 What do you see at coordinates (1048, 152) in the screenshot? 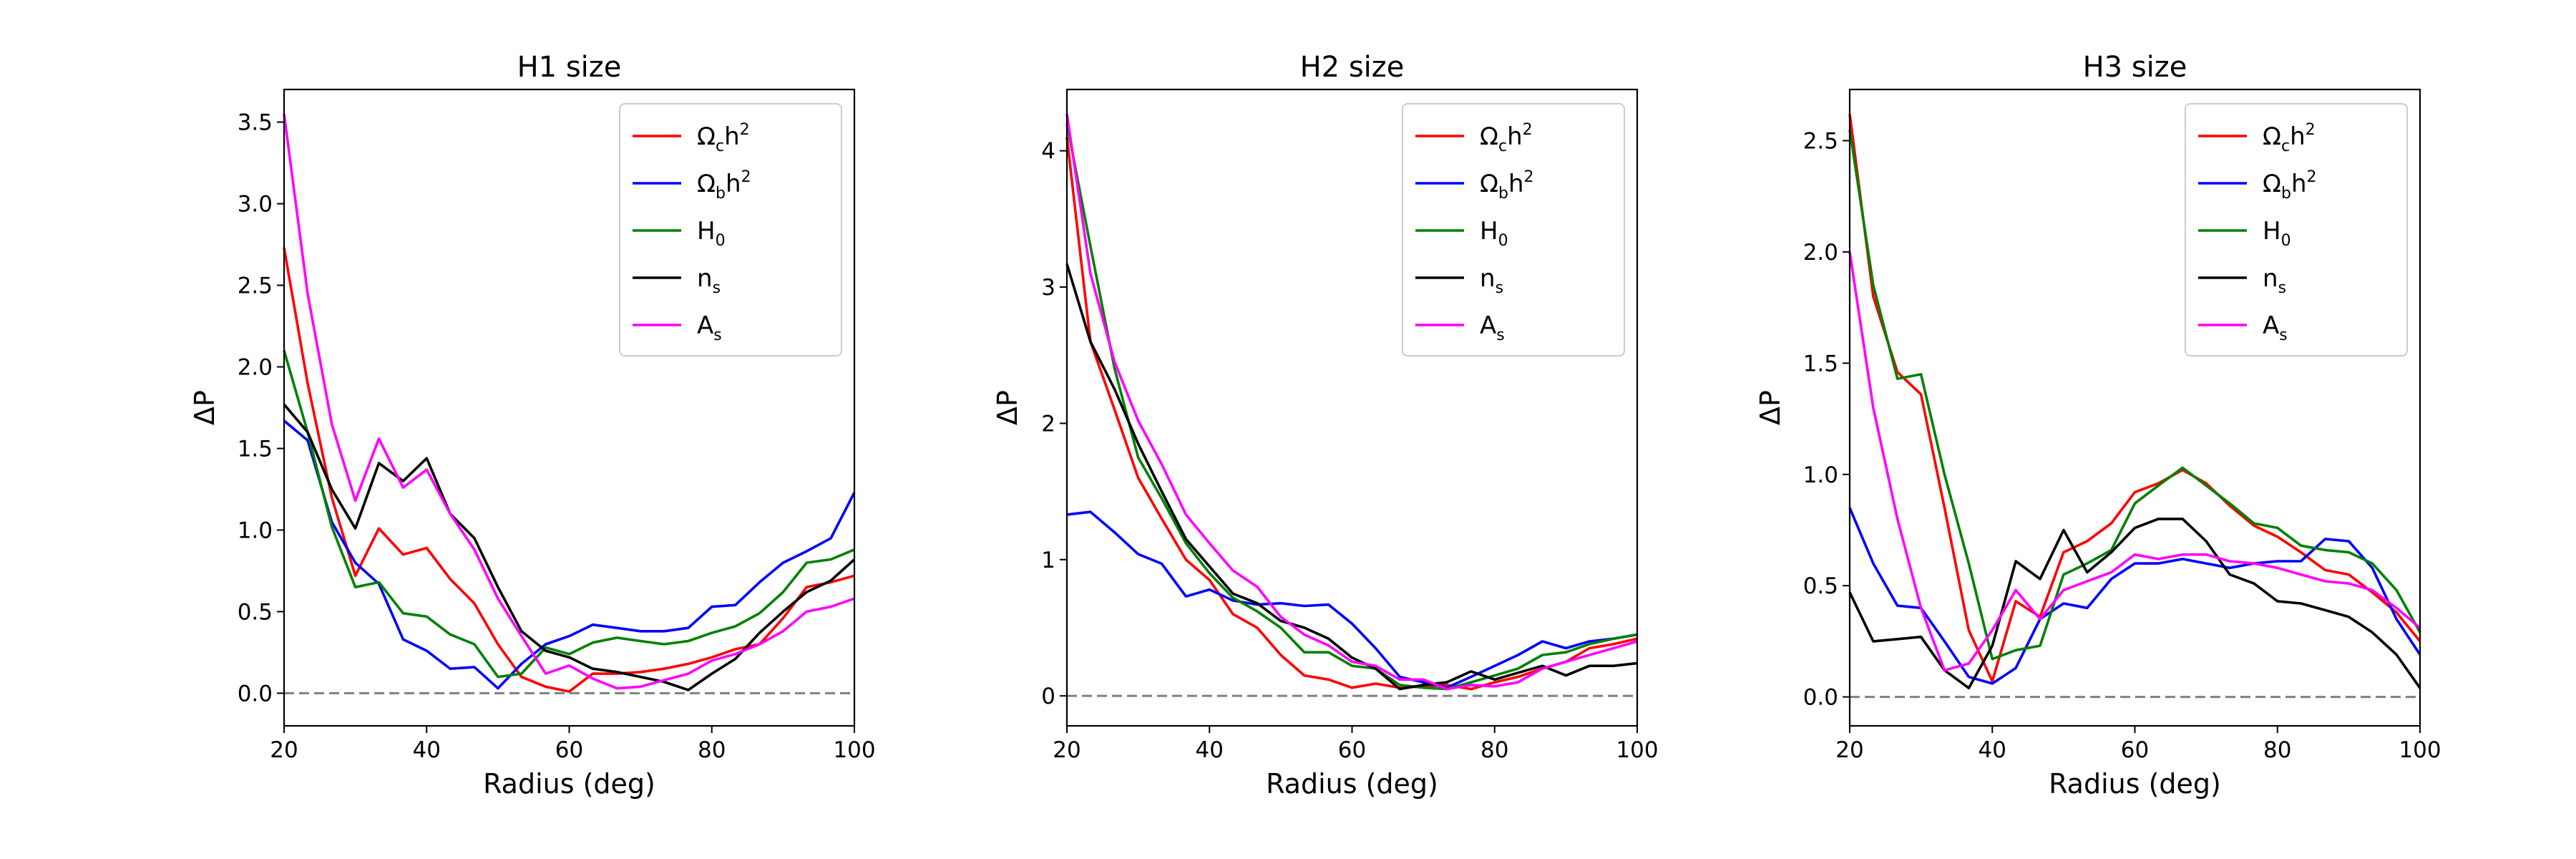
I see `y-tick-label: 4` at bounding box center [1048, 152].